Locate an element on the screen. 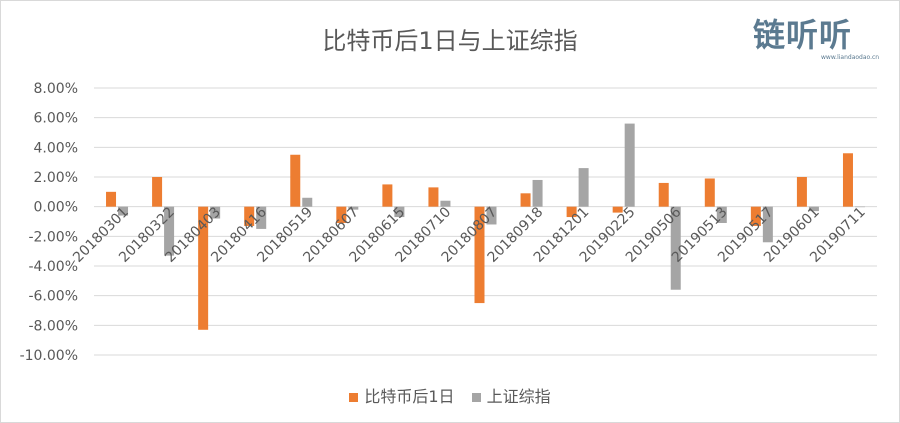 This screenshot has height=423, width=900. legend-label-series2: 上证综指 is located at coordinates (518, 396).